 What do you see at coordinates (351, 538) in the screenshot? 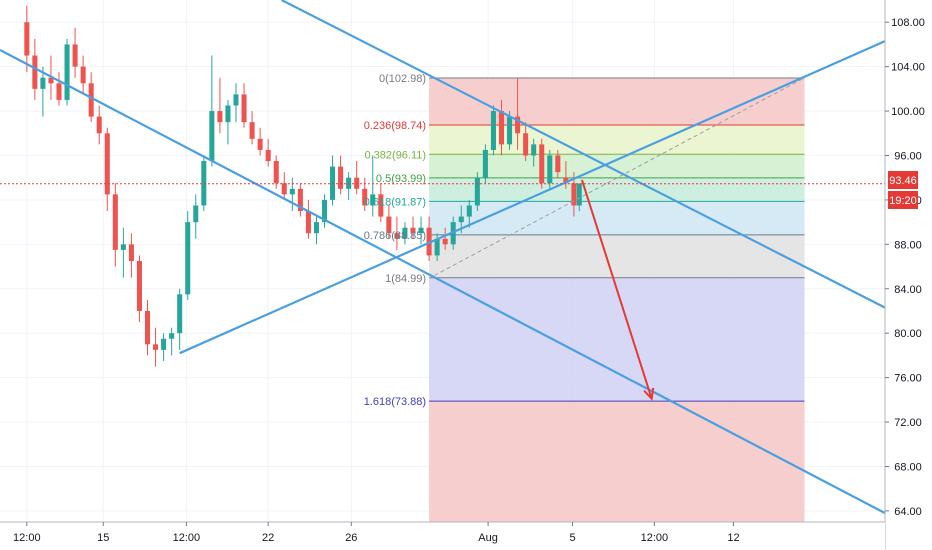
I see `x-tick-label: 26` at bounding box center [351, 538].